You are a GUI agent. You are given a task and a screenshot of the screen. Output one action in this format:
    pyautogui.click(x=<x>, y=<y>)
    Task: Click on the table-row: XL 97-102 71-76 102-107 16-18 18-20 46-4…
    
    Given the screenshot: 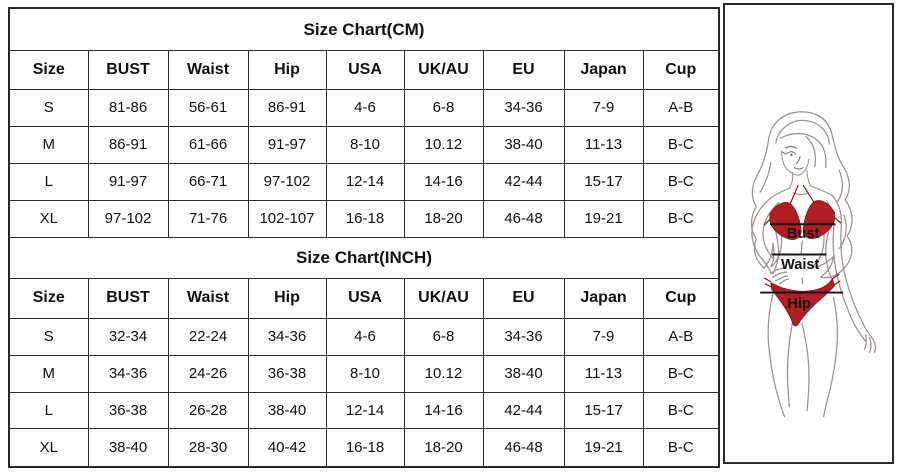 What is the action you would take?
    pyautogui.click(x=364, y=219)
    